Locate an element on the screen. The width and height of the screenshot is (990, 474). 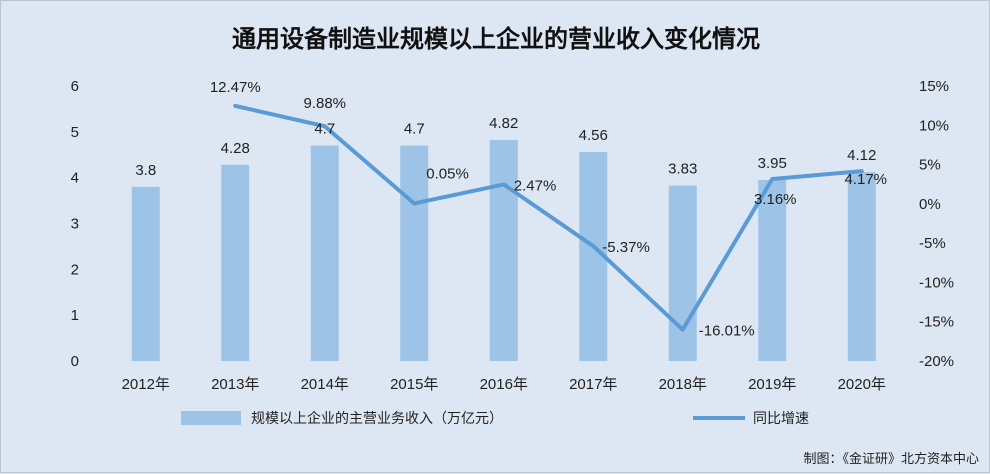
right-axis-tick-label: 10% is located at coordinates (934, 125).